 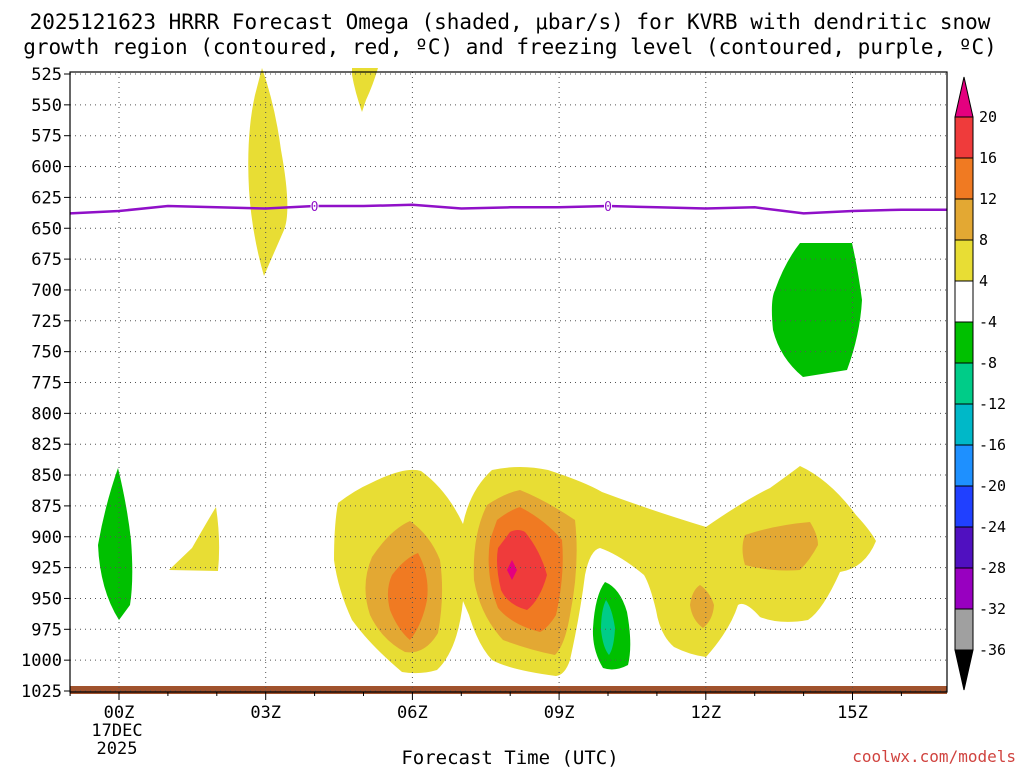 I want to click on y-tick-label: 725, so click(x=46, y=322).